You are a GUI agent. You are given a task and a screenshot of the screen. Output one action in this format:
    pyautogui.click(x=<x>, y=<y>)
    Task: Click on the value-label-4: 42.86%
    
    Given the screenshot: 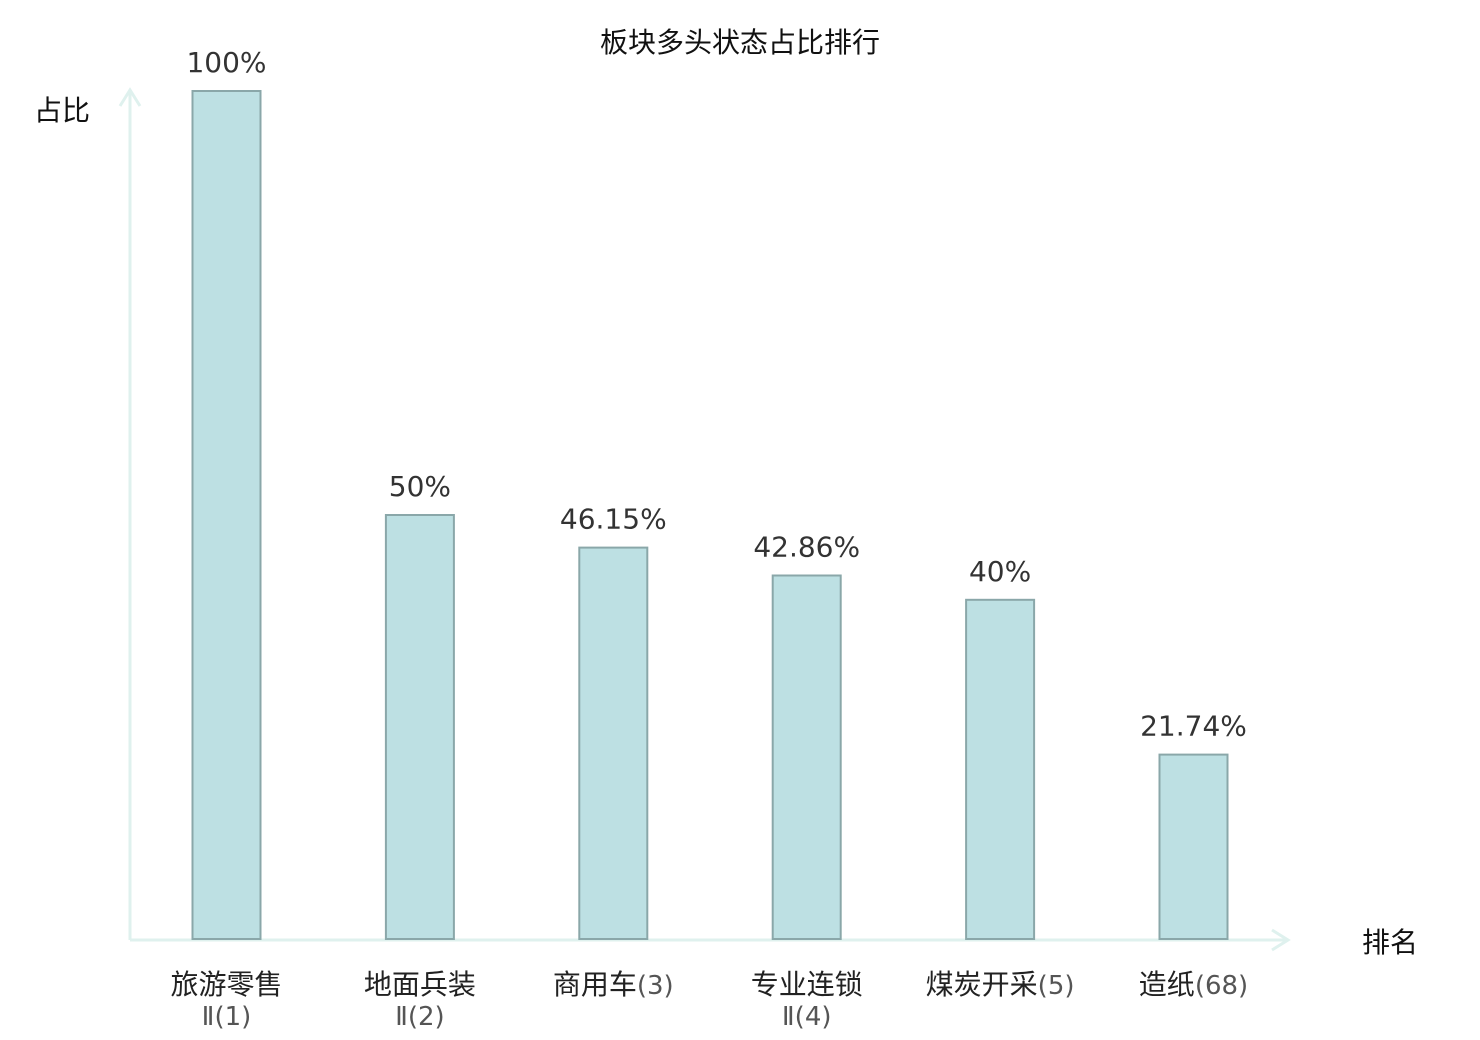 What is the action you would take?
    pyautogui.click(x=806, y=547)
    